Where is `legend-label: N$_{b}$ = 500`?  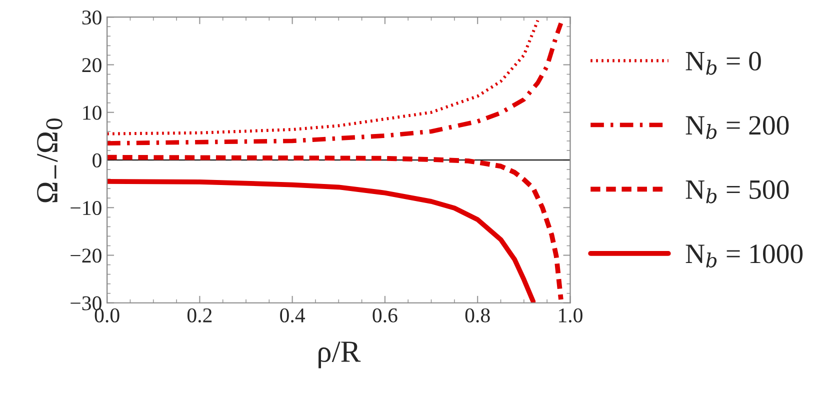 legend-label: N$_{b}$ = 500 is located at coordinates (737, 192).